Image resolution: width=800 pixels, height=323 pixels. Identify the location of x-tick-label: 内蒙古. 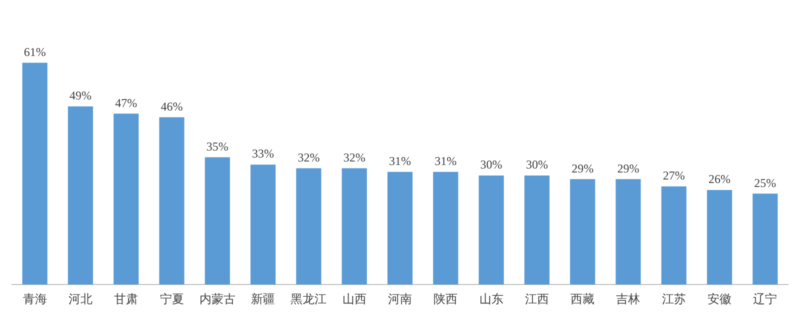
(217, 299).